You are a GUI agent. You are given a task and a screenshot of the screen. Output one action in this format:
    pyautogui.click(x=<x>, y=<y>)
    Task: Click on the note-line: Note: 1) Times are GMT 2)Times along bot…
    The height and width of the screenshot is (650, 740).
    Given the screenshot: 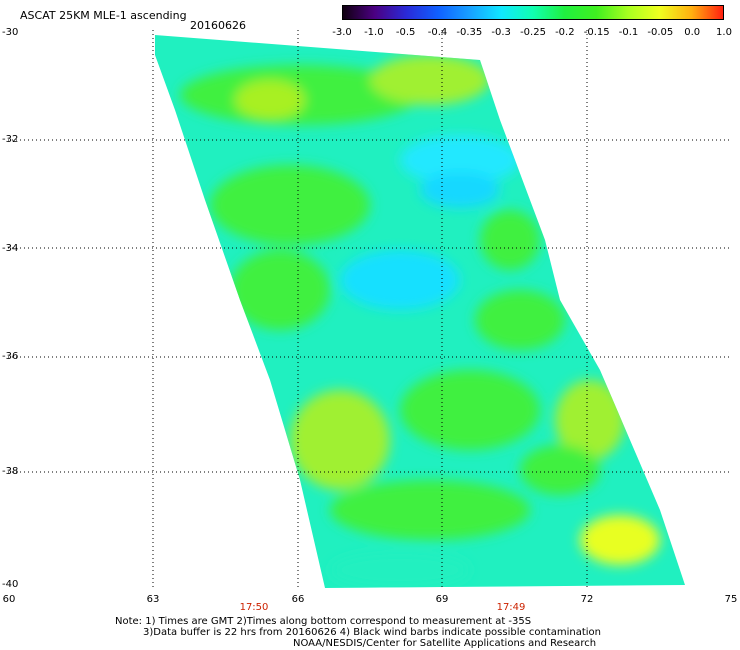 What is the action you would take?
    pyautogui.click(x=323, y=621)
    